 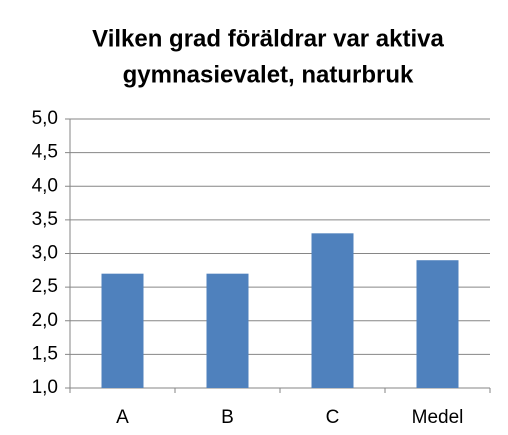 What do you see at coordinates (45, 286) in the screenshot?
I see `y-tick-label: 2,5` at bounding box center [45, 286].